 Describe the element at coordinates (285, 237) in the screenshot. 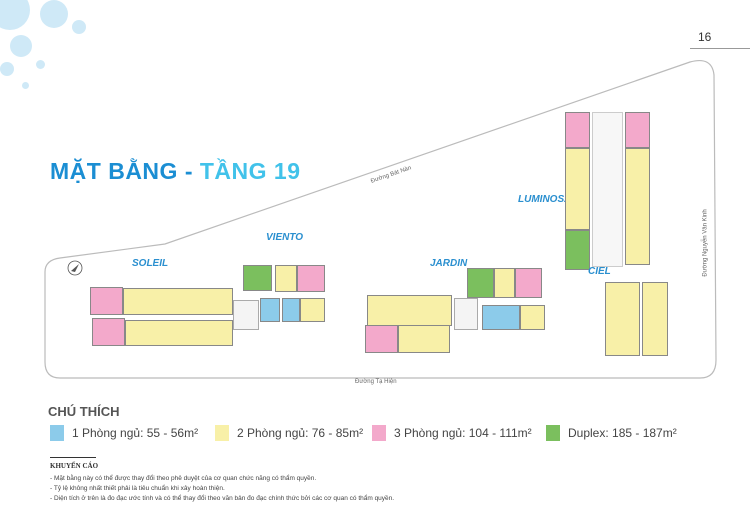

I see `block-label-viento: VIENTO` at that location.